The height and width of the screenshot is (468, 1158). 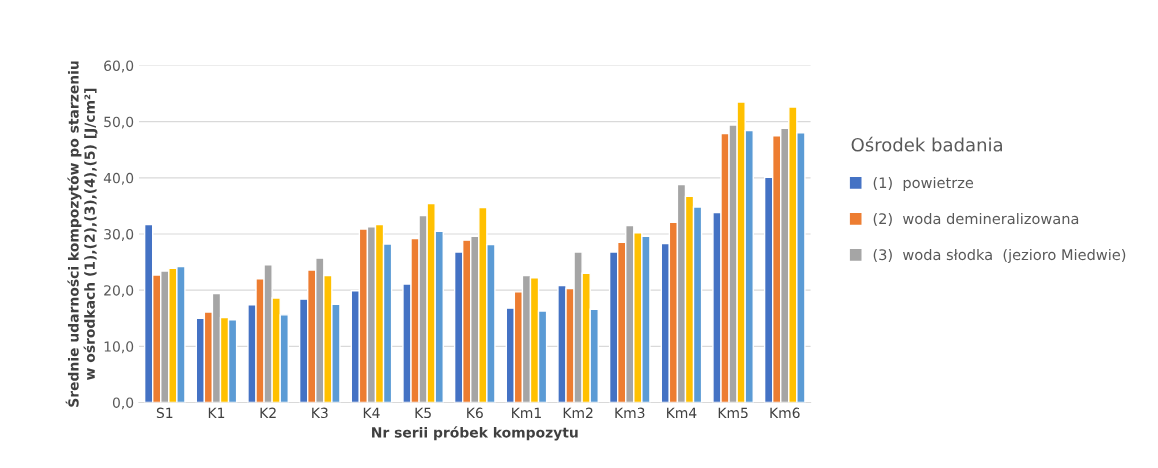 I want to click on y-tick-label: 40,0, so click(x=118, y=178).